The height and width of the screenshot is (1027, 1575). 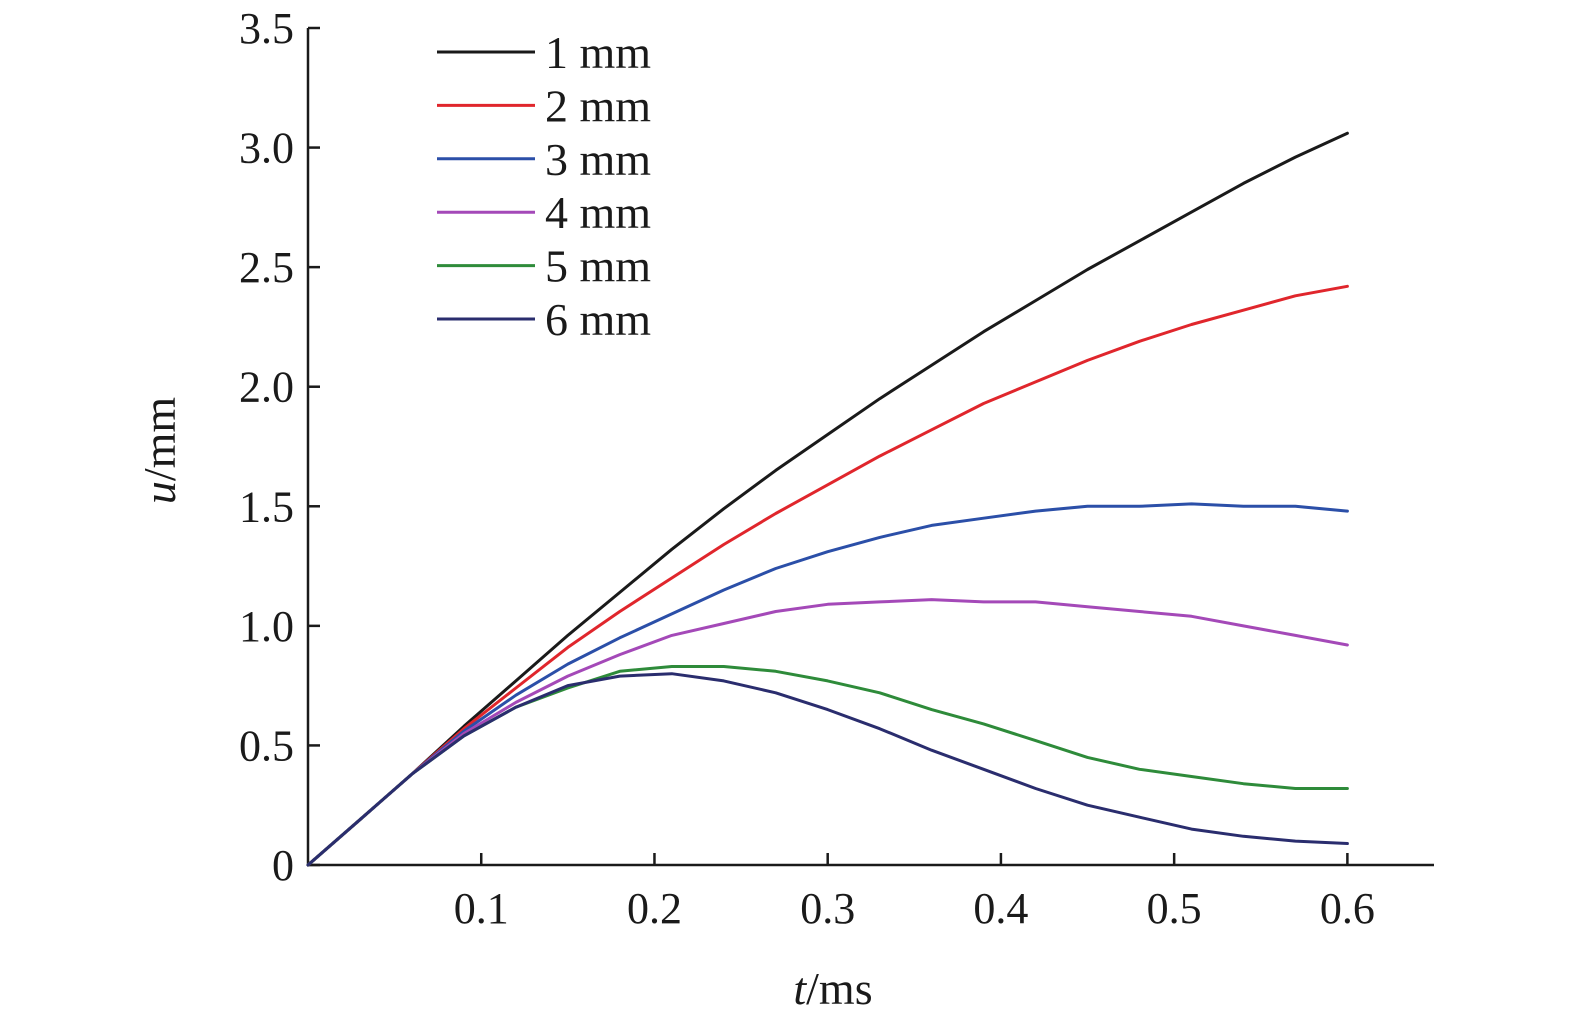 I want to click on x-tick-label: 0.4, so click(x=1000, y=908).